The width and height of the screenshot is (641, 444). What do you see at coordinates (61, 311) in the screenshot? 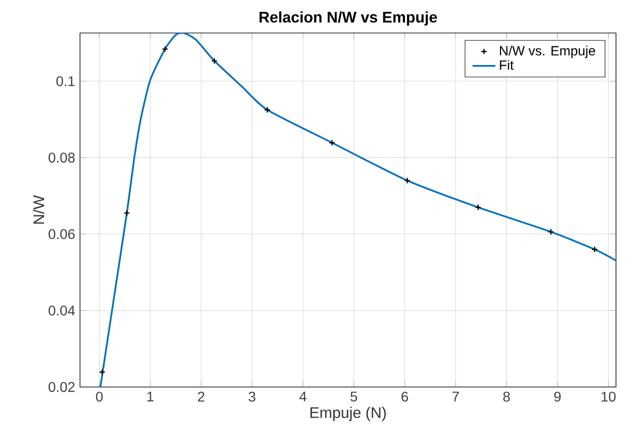
I see `y-tick-label: 0.04` at bounding box center [61, 311].